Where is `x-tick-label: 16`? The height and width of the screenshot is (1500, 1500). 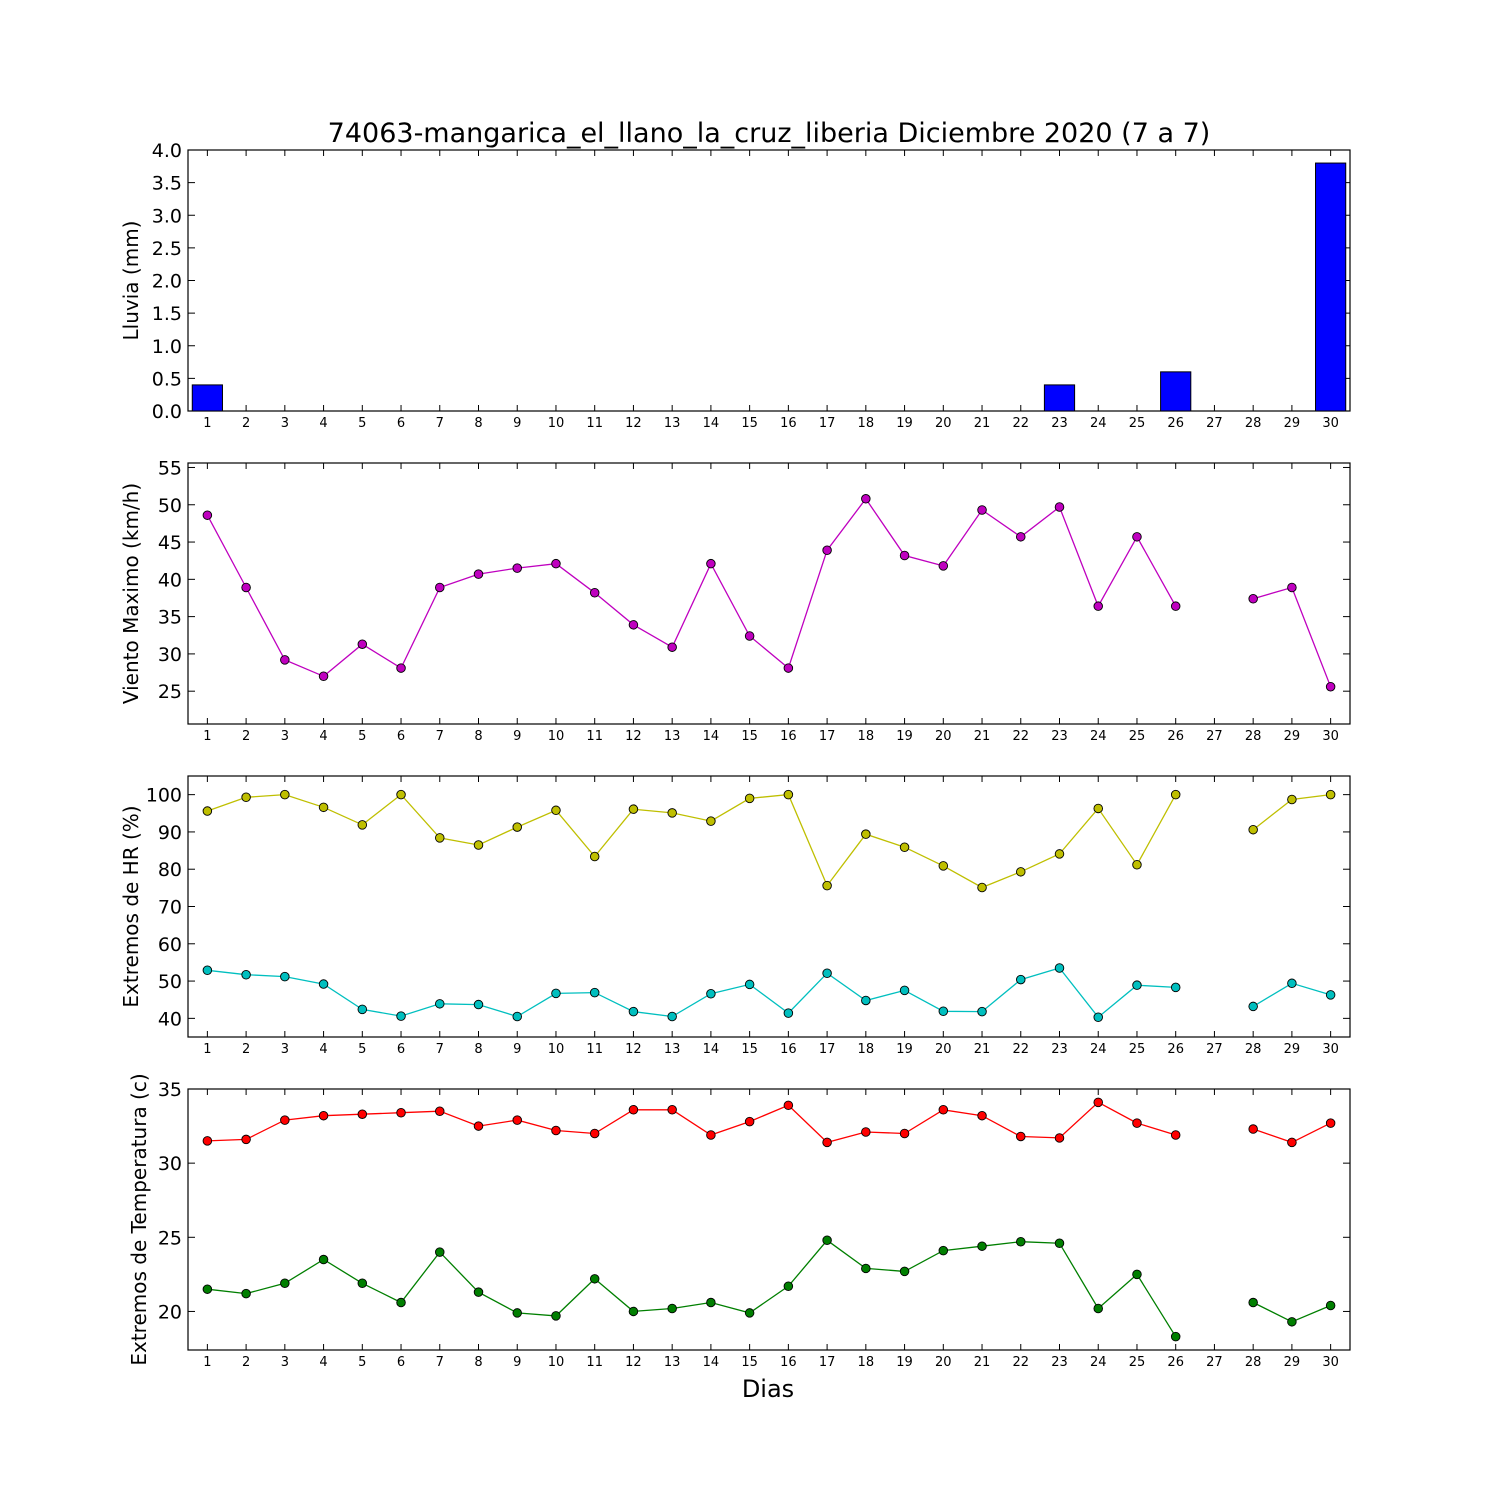
x-tick-label: 16 is located at coordinates (788, 1362).